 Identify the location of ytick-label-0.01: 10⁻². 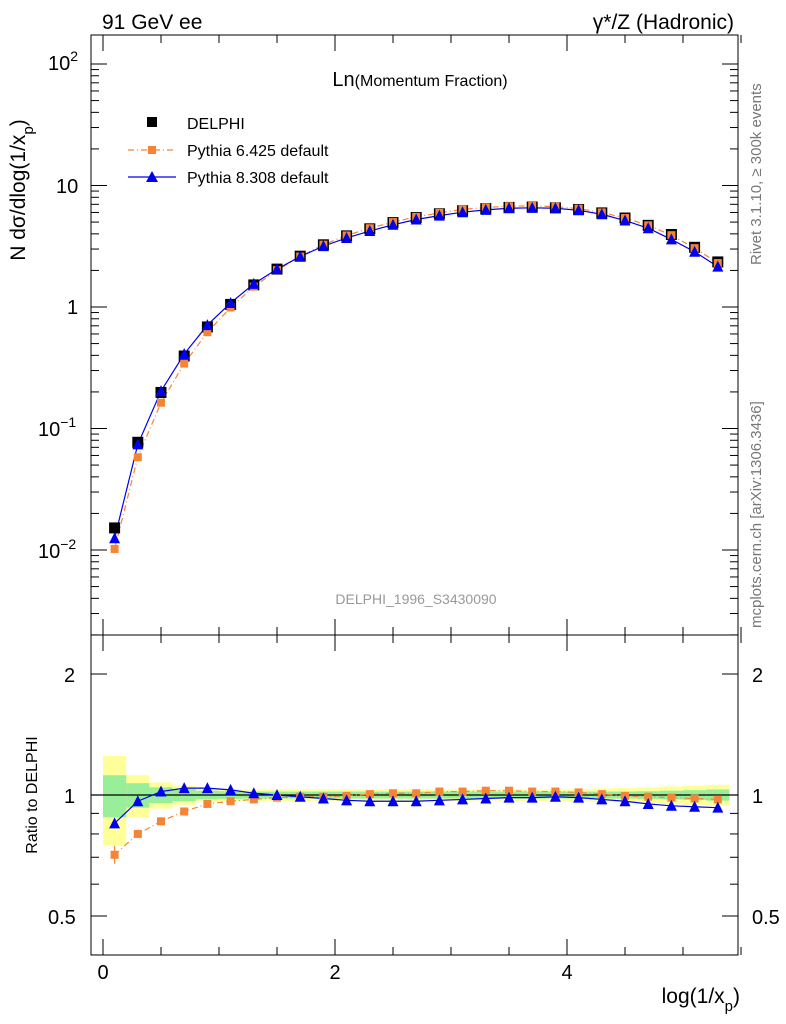
(57, 549).